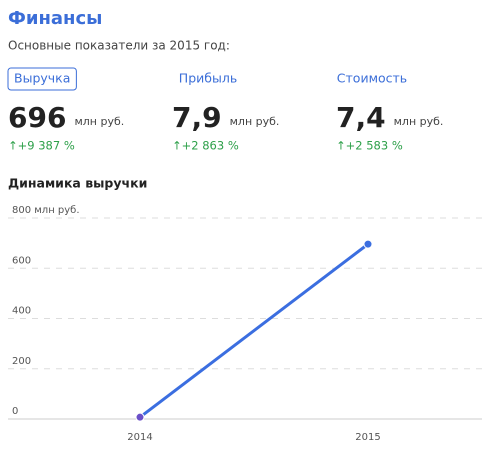 Image resolution: width=490 pixels, height=453 pixels. Describe the element at coordinates (55, 18) in the screenshot. I see `title: Финансы` at that location.